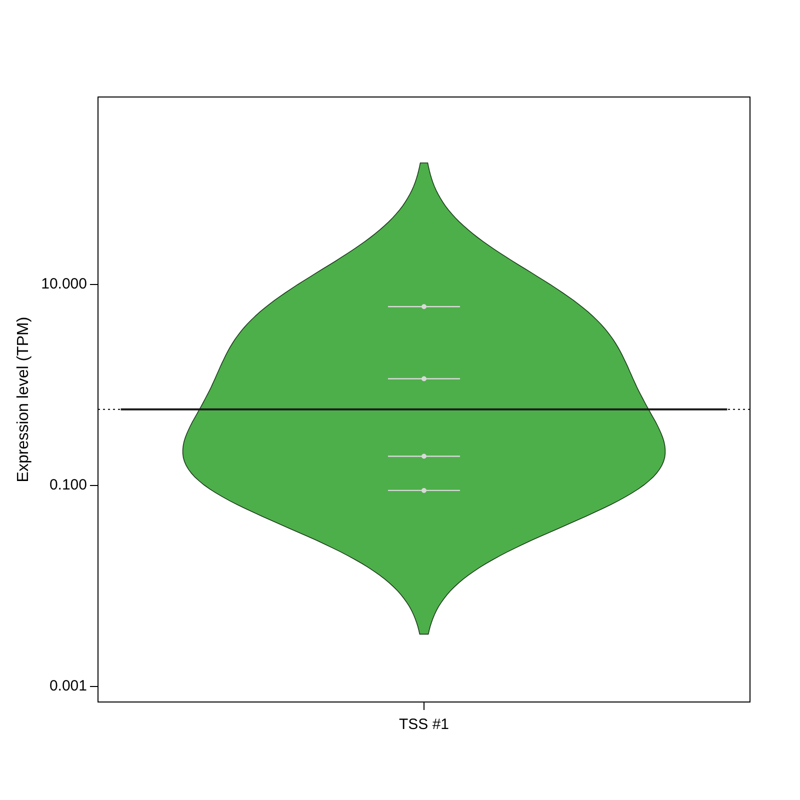 The width and height of the screenshot is (800, 800). I want to click on y-tick-label: 0.001, so click(68, 686).